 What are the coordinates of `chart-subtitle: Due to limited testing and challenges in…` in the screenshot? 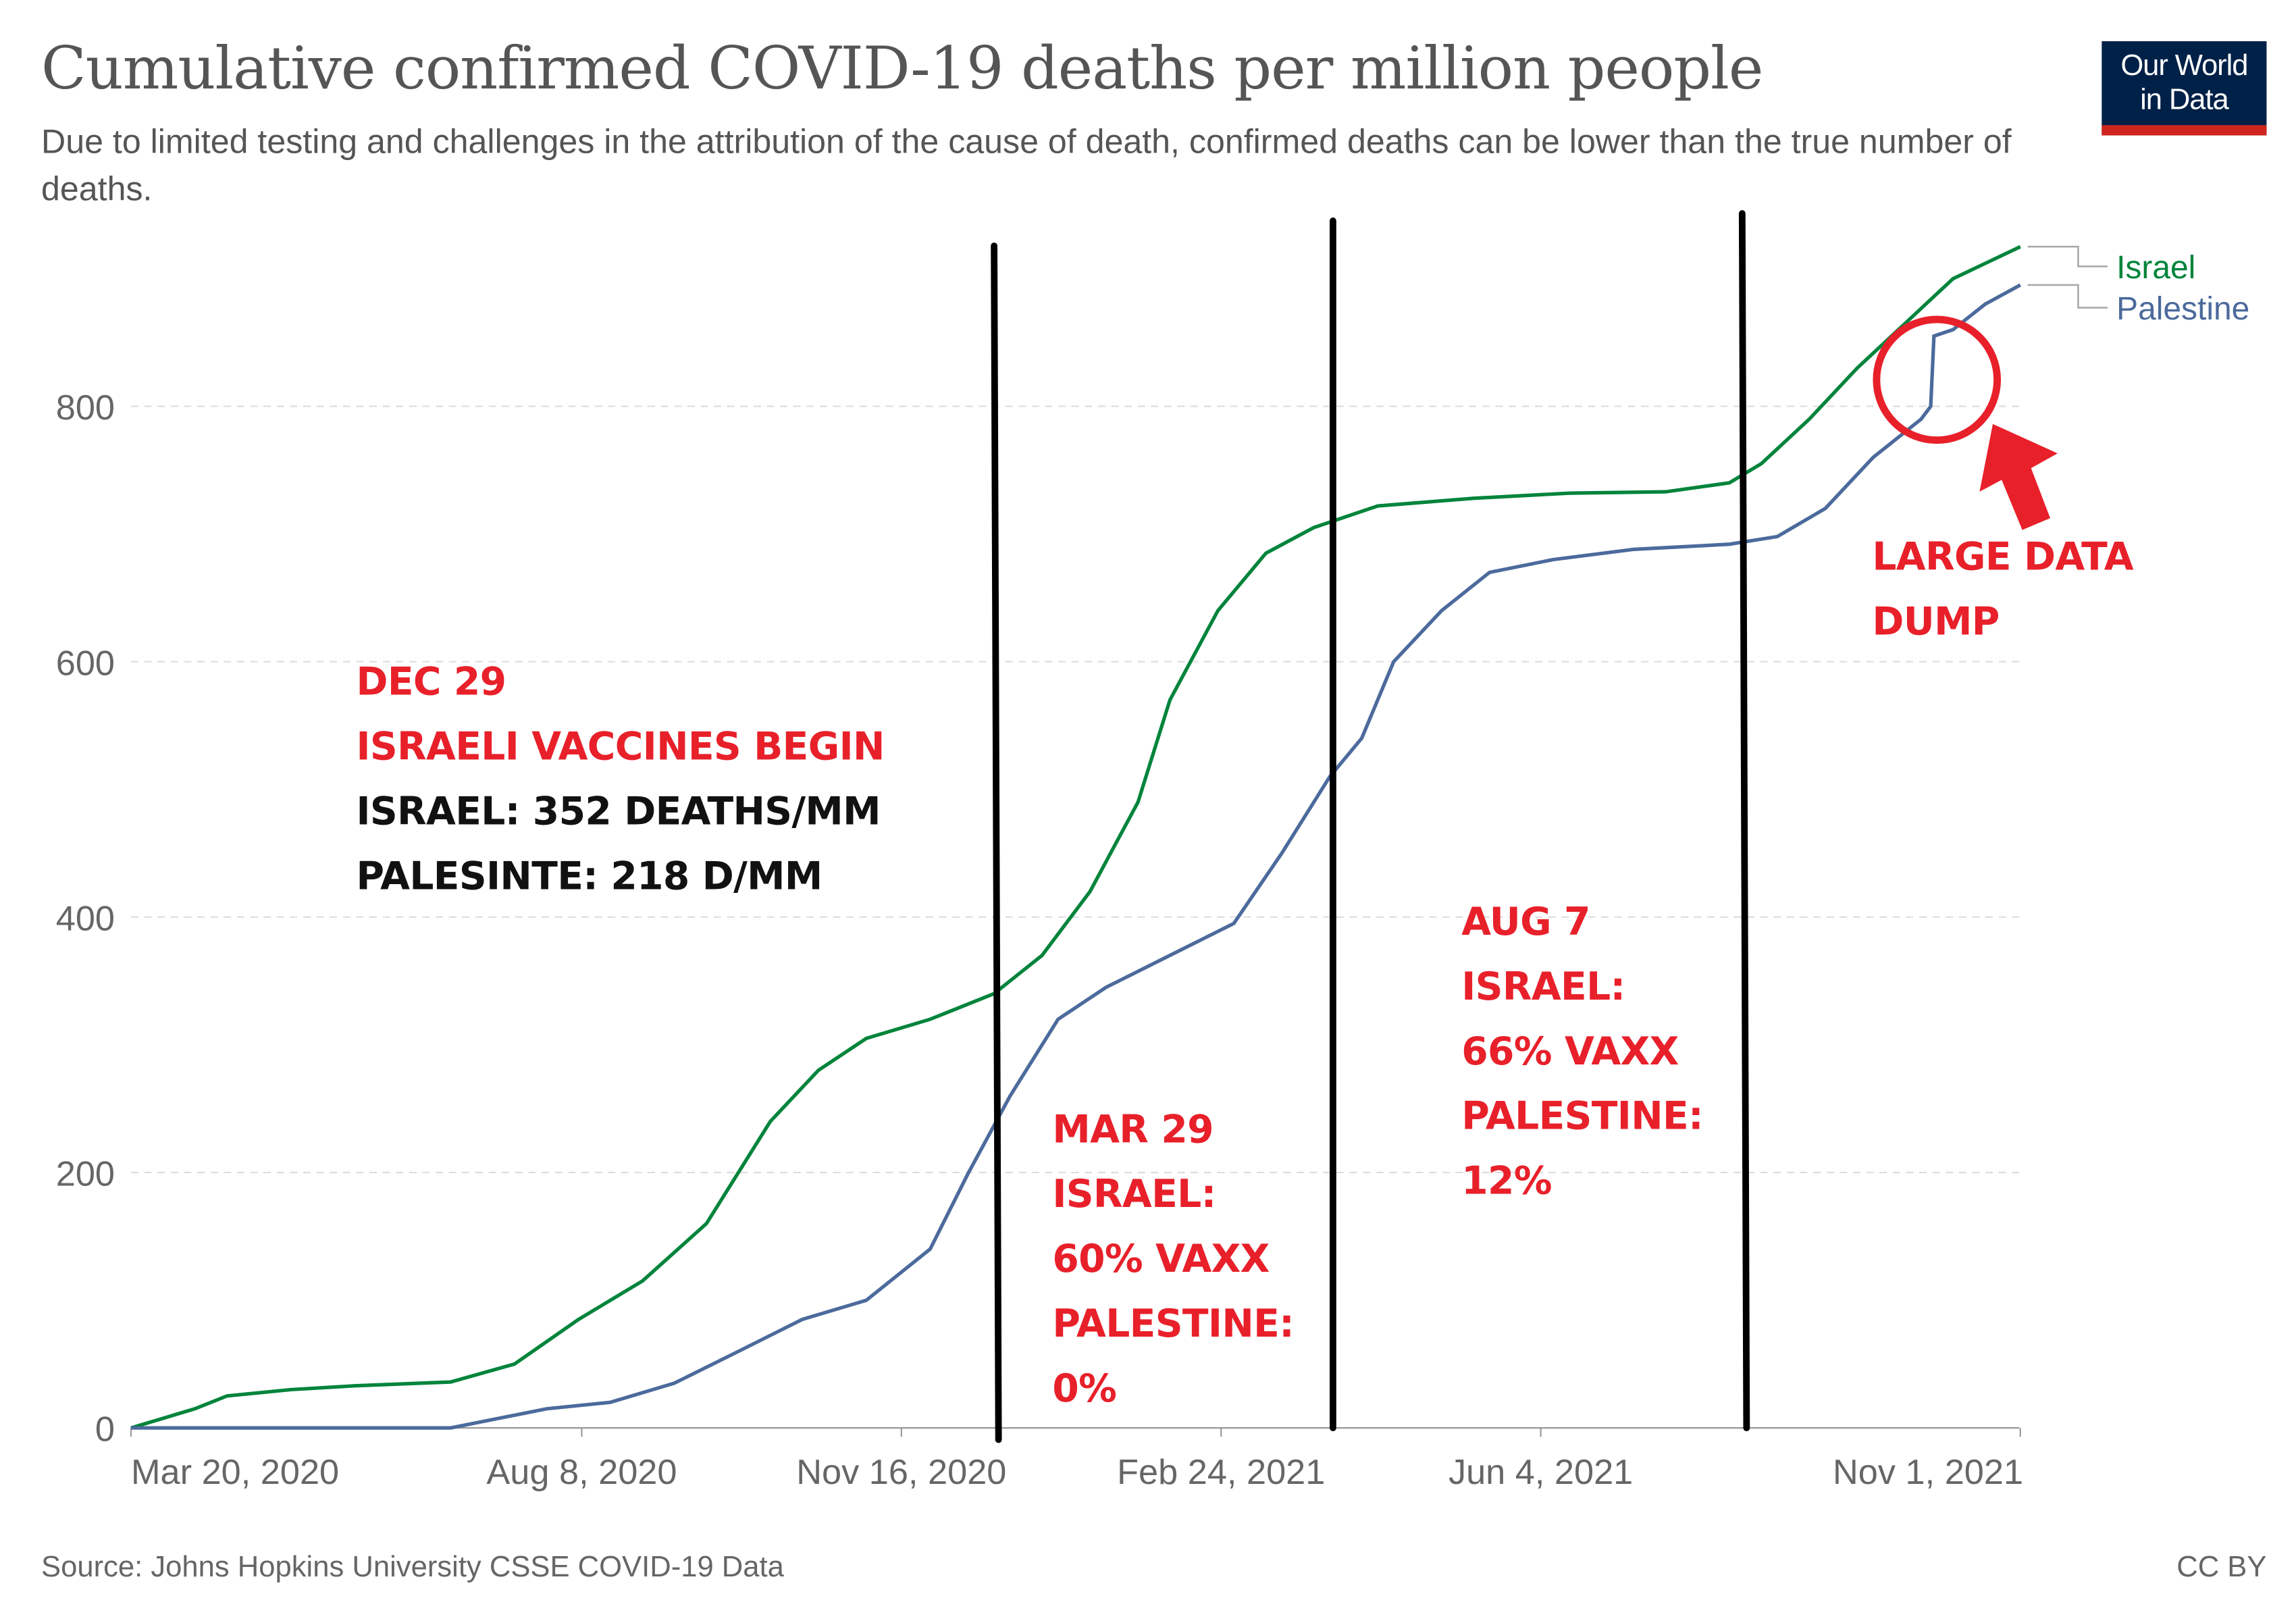 It's located at (1026, 165).